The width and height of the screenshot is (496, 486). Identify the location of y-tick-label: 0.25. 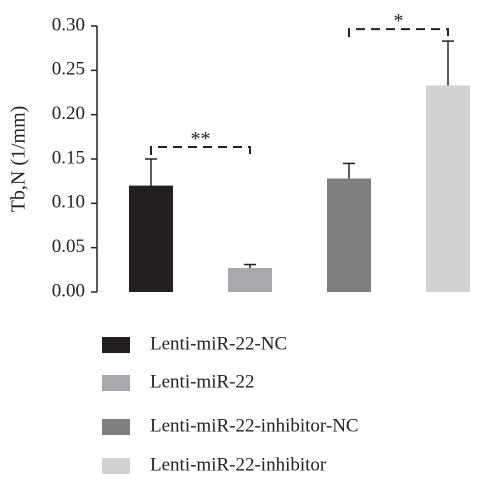
(68, 69).